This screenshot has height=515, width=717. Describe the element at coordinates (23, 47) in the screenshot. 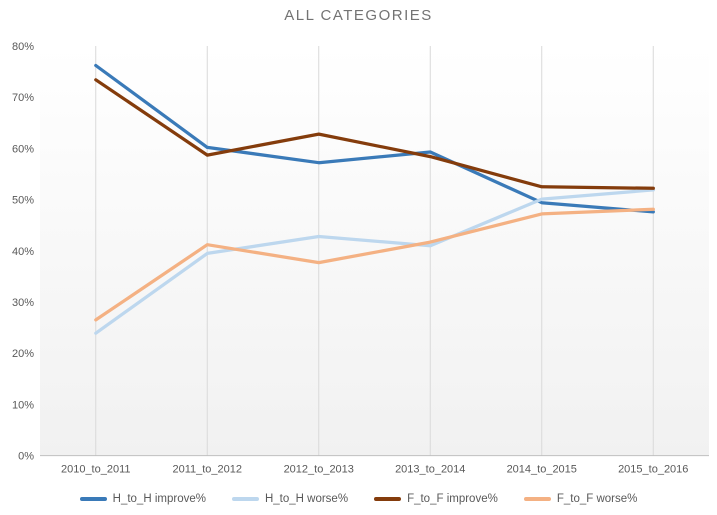

I see `y-tick-label: 80%` at that location.